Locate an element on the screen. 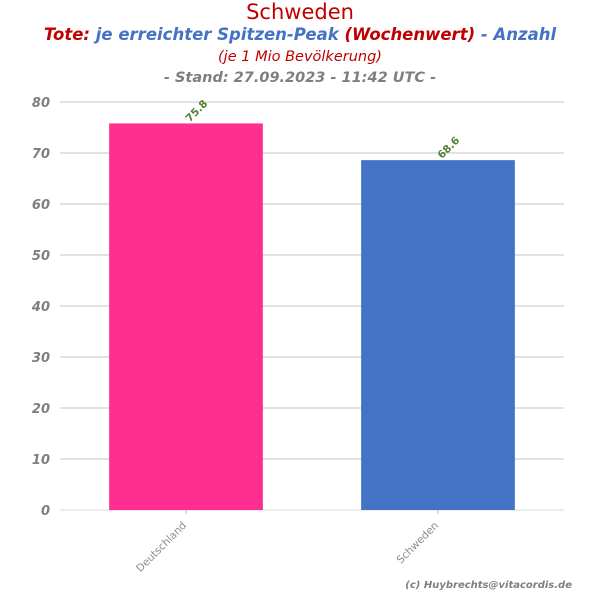  subtitle-part-1: Tote: is located at coordinates (67, 34).